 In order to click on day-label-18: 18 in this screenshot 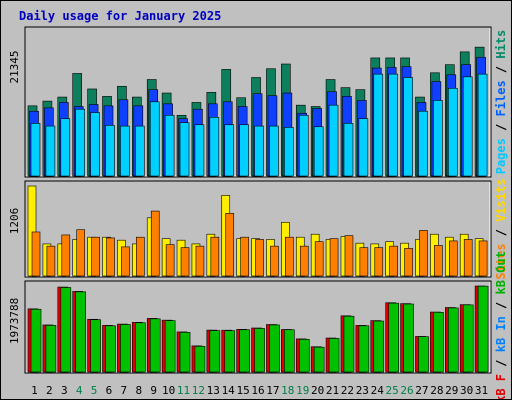, I will do `click(287, 390)`.